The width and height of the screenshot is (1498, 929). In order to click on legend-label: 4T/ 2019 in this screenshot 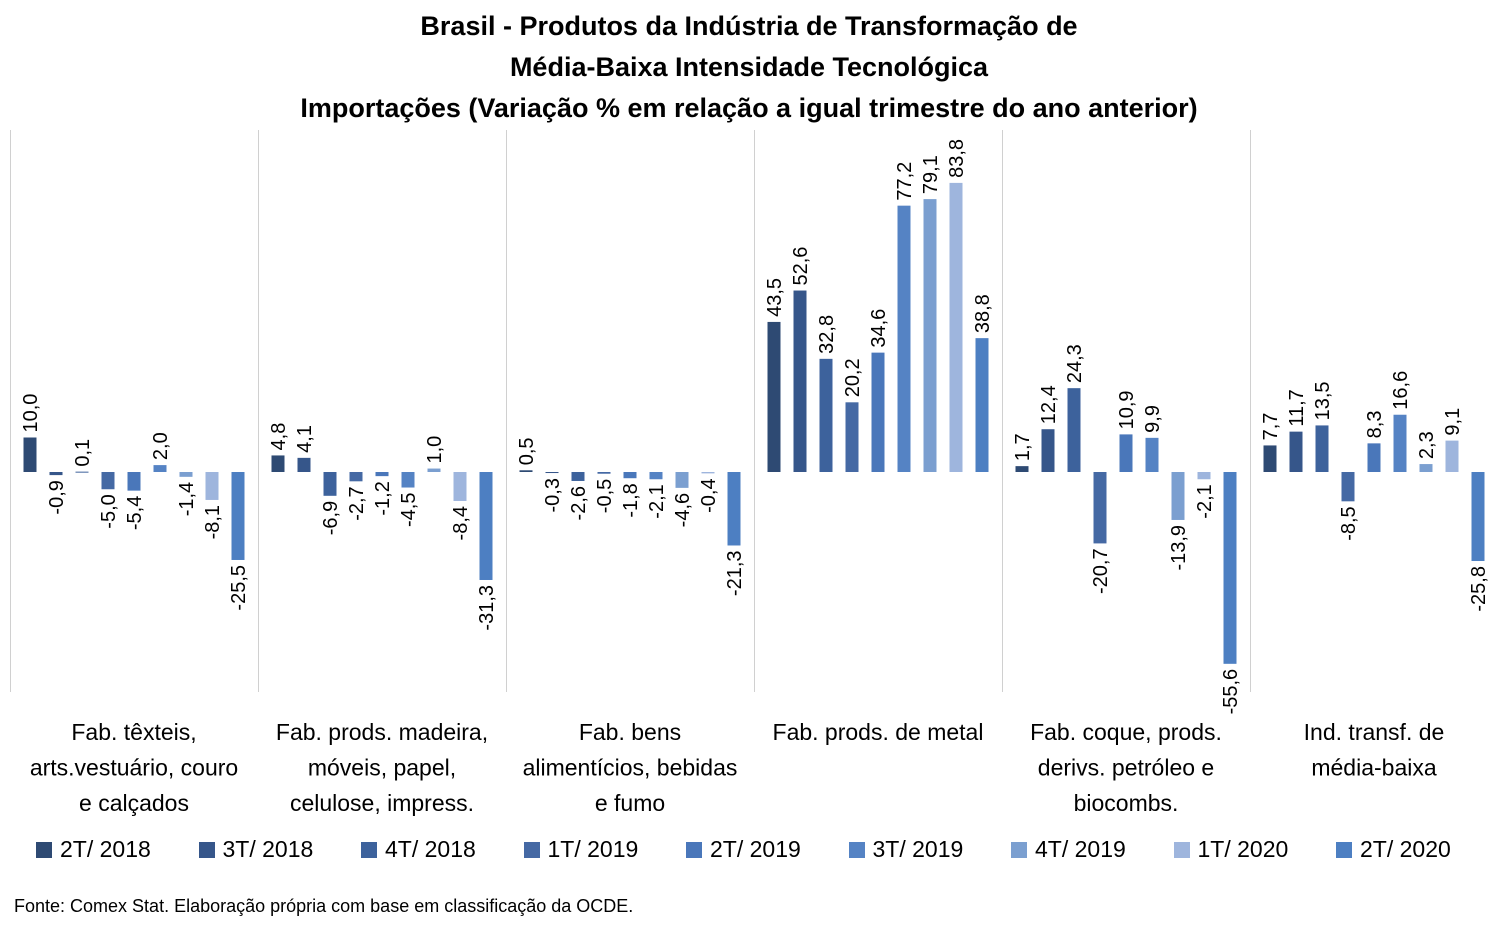, I will do `click(1080, 849)`.